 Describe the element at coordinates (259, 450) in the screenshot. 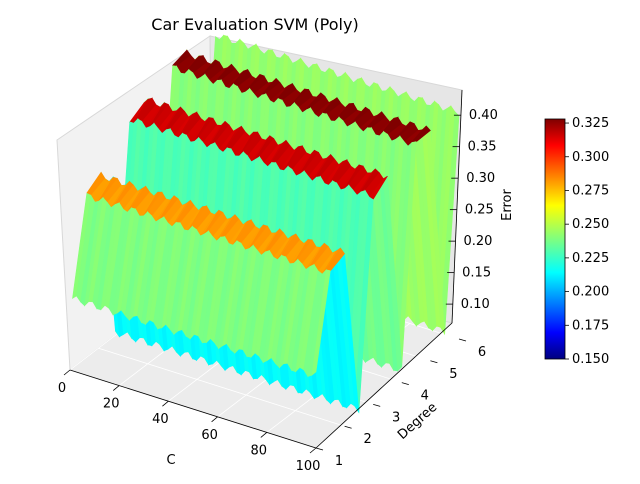

I see `x-tick-label: 80` at that location.